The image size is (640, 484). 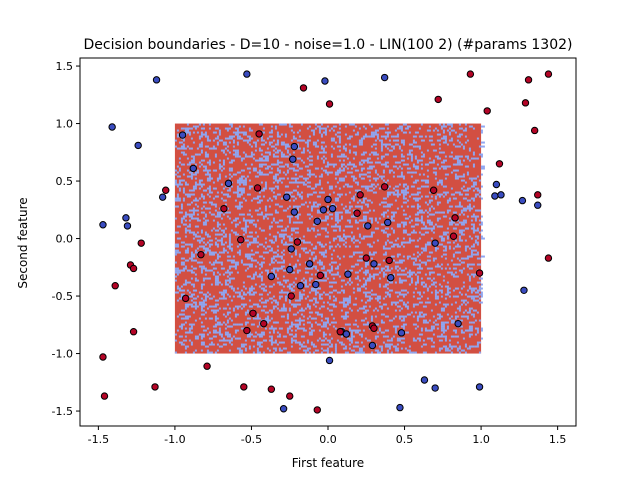 I want to click on y-tick-label: 0.0, so click(x=65, y=239).